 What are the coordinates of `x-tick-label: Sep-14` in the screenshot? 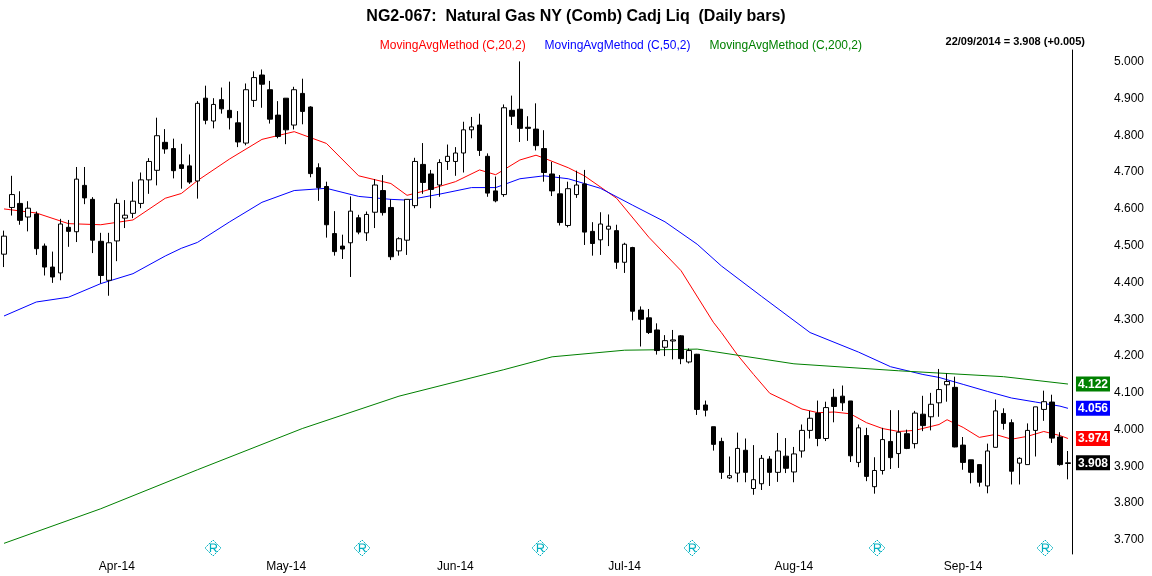 It's located at (963, 566).